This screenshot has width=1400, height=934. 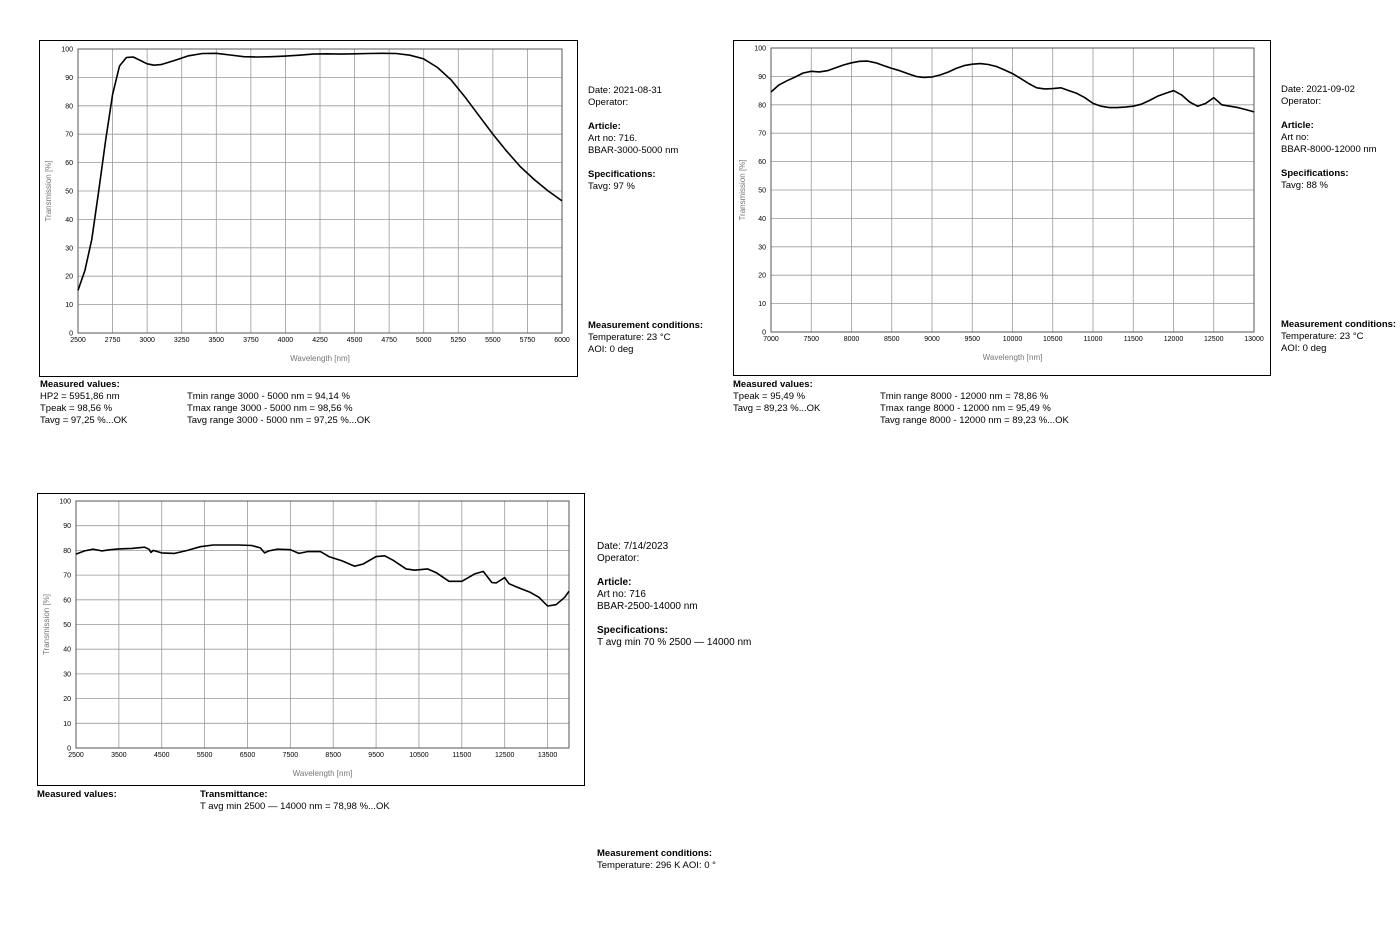 What do you see at coordinates (613, 138) in the screenshot?
I see `art-no-text: Art no: 716.` at bounding box center [613, 138].